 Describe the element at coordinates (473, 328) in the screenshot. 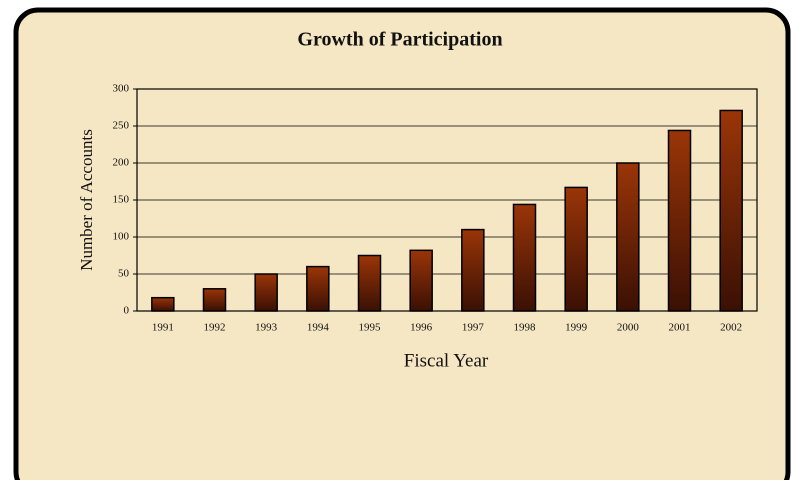

I see `x-tick-label: 1997` at that location.